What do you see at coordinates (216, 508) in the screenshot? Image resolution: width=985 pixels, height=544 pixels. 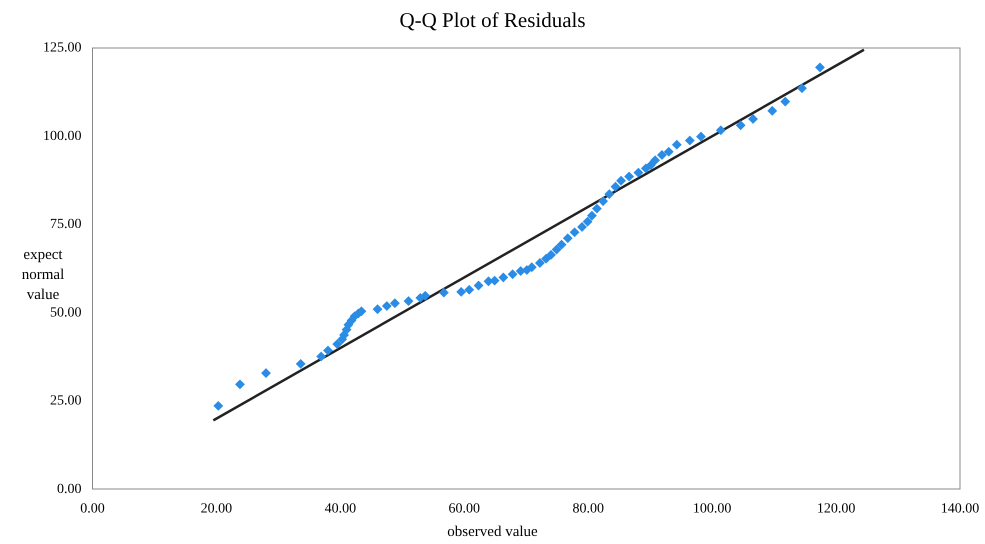 I see `x-tick-label: 20.00` at bounding box center [216, 508].